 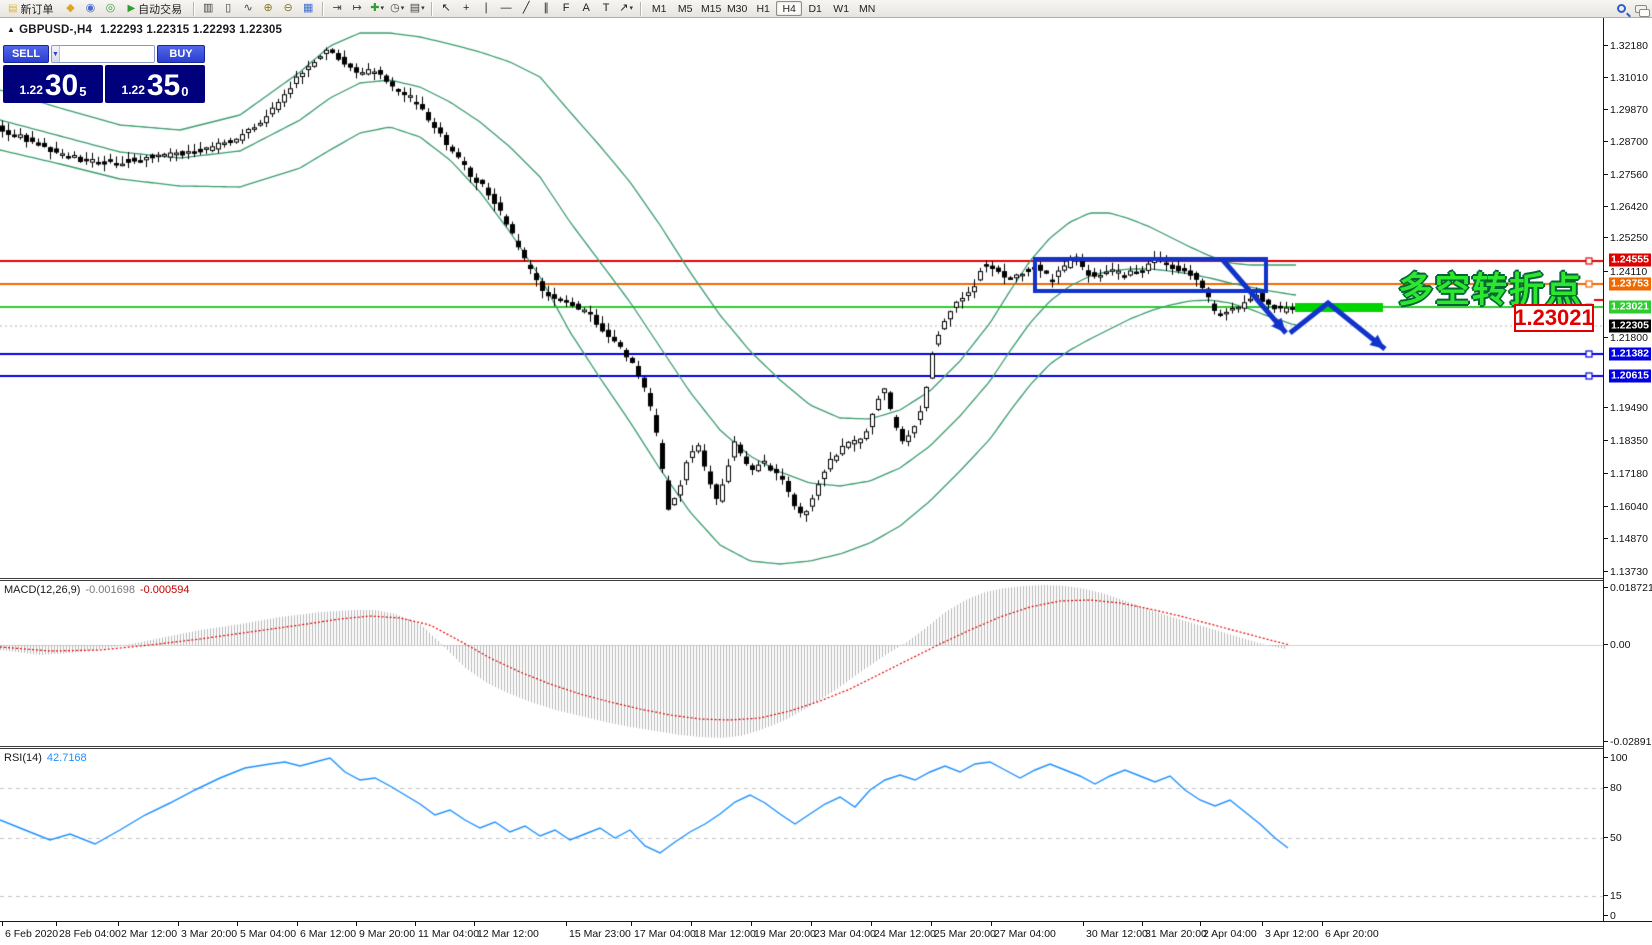 I want to click on line-chart-icon: ∿, so click(x=248, y=8).